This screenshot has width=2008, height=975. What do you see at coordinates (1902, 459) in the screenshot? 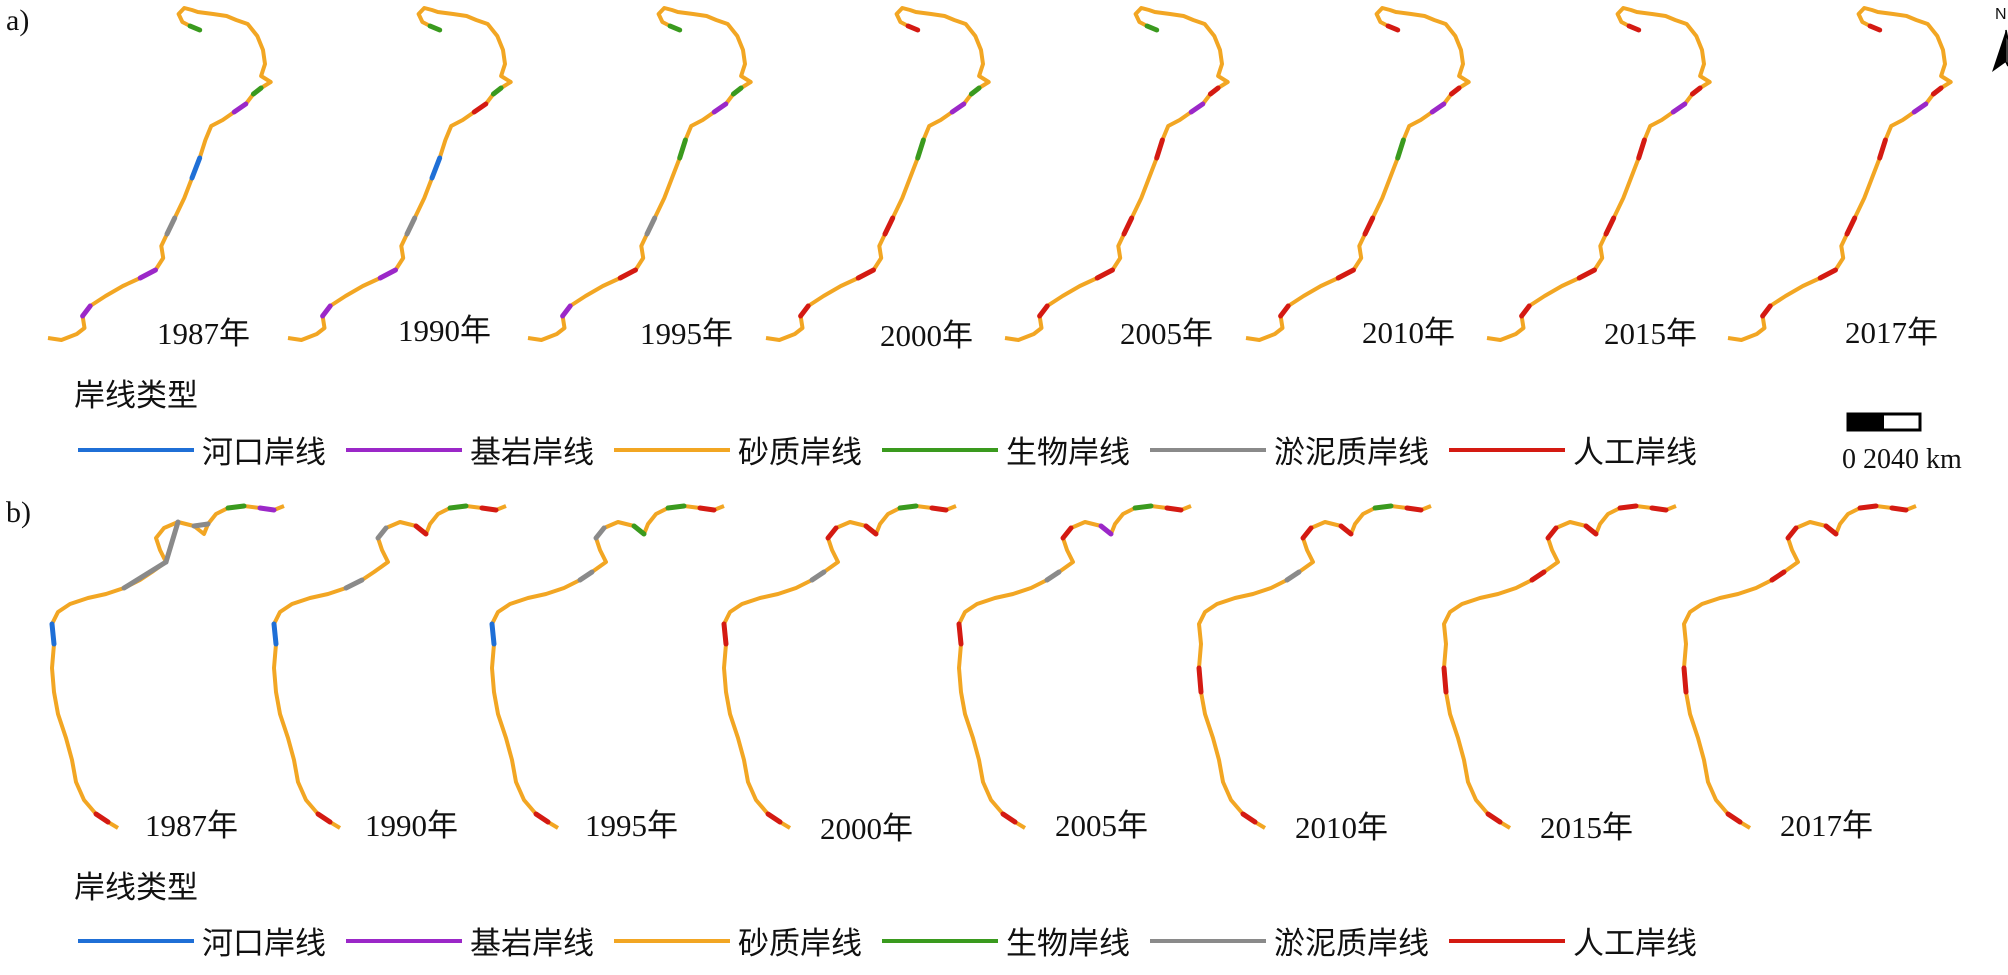
I see `scale-bar-label: 0 2040 km` at bounding box center [1902, 459].